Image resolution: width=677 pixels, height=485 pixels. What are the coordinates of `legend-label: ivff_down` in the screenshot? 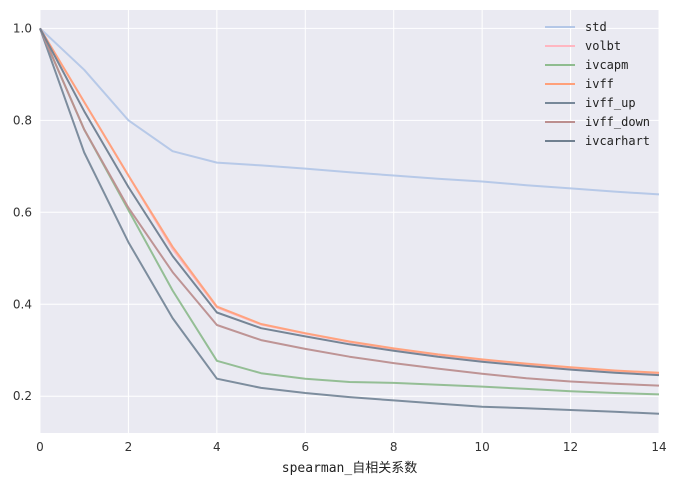 It's located at (617, 122).